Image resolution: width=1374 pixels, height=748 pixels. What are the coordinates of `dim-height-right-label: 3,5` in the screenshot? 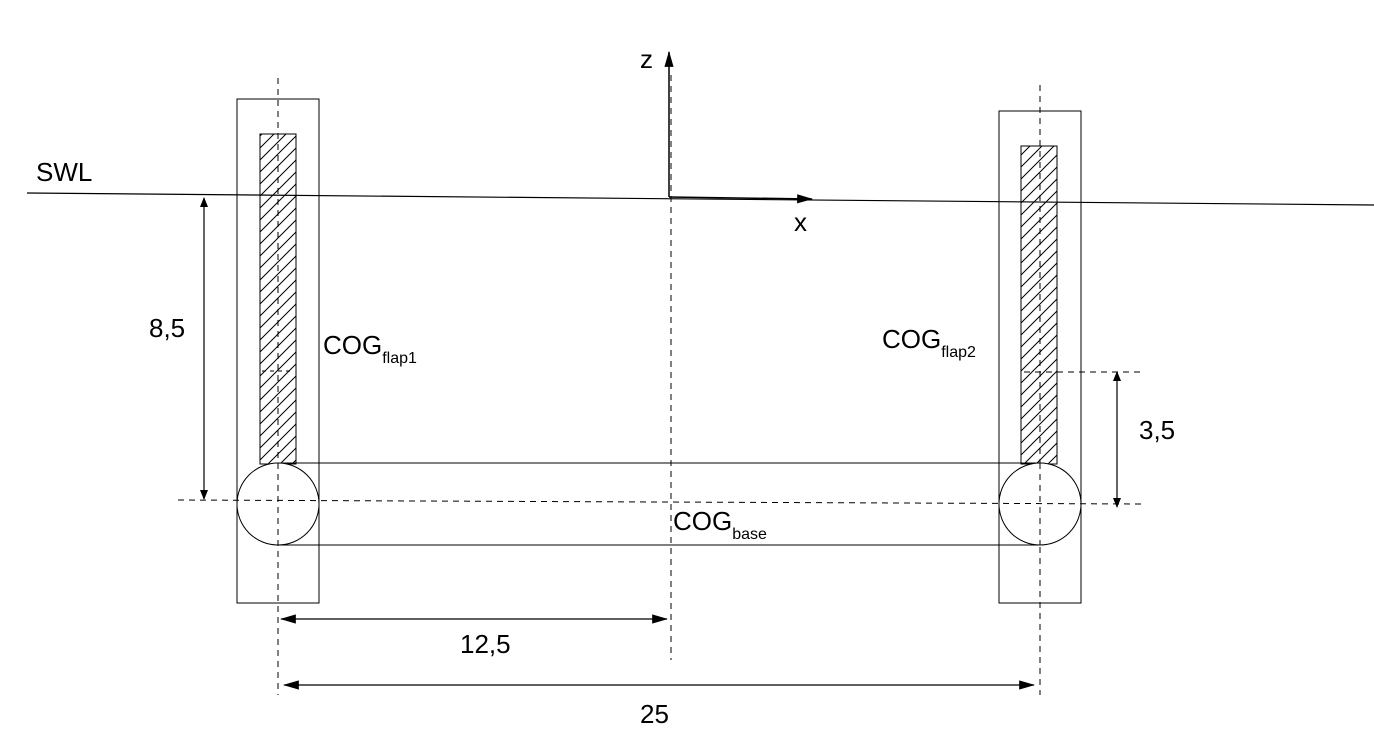 It's located at (1157, 430).